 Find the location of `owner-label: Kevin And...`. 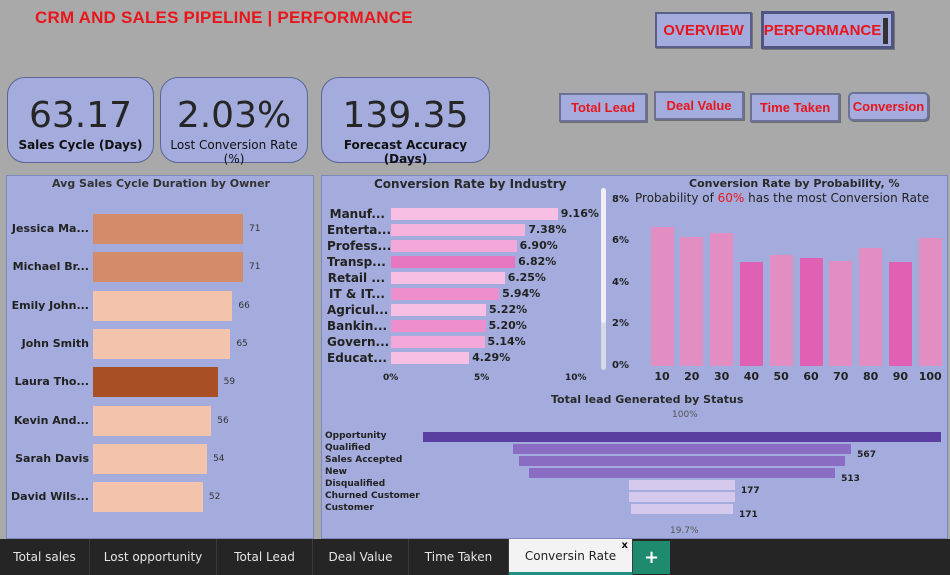

owner-label: Kevin And... is located at coordinates (51, 420).